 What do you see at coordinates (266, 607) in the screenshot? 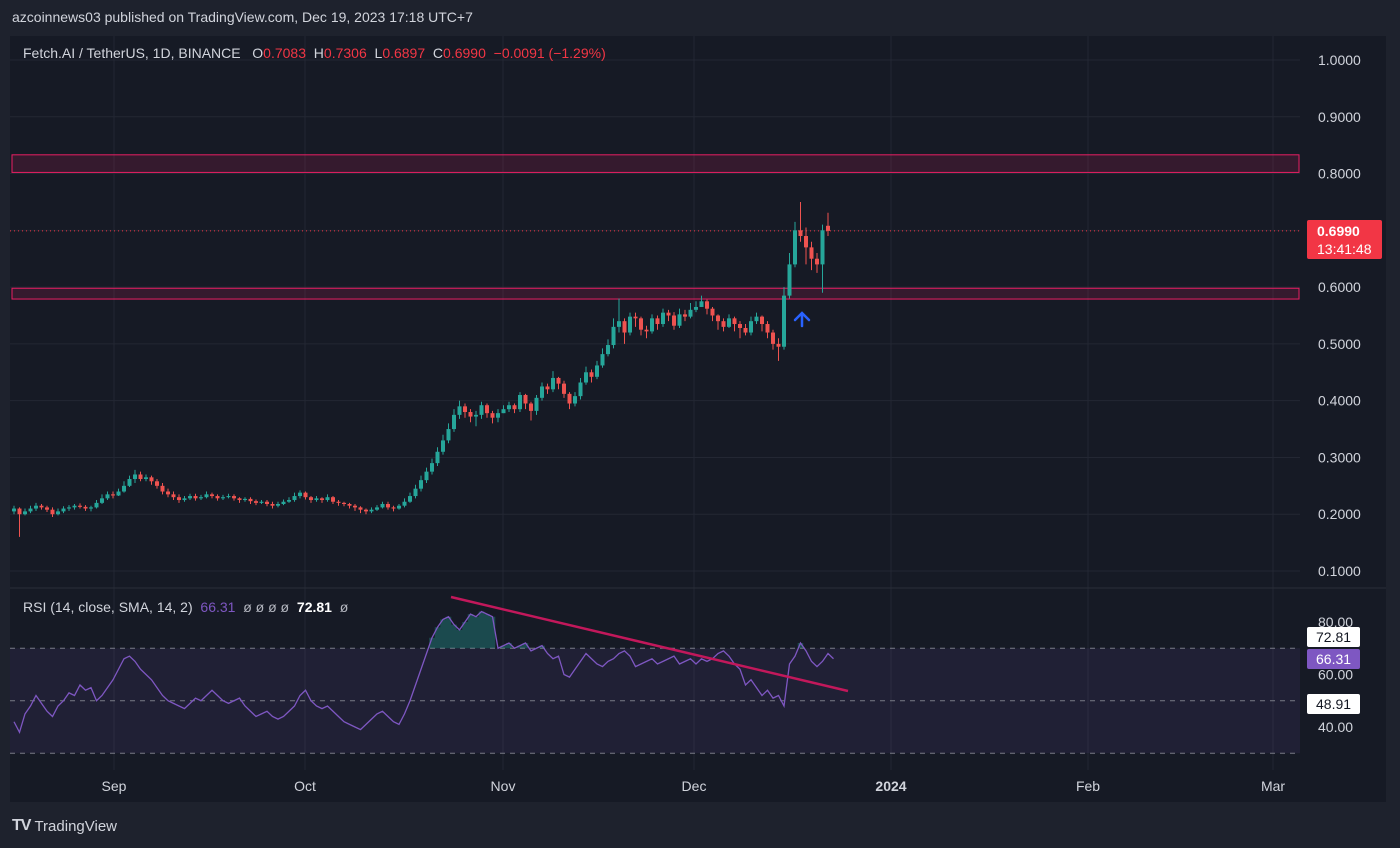
I see `rsi-empty-values: ø ø ø ø` at bounding box center [266, 607].